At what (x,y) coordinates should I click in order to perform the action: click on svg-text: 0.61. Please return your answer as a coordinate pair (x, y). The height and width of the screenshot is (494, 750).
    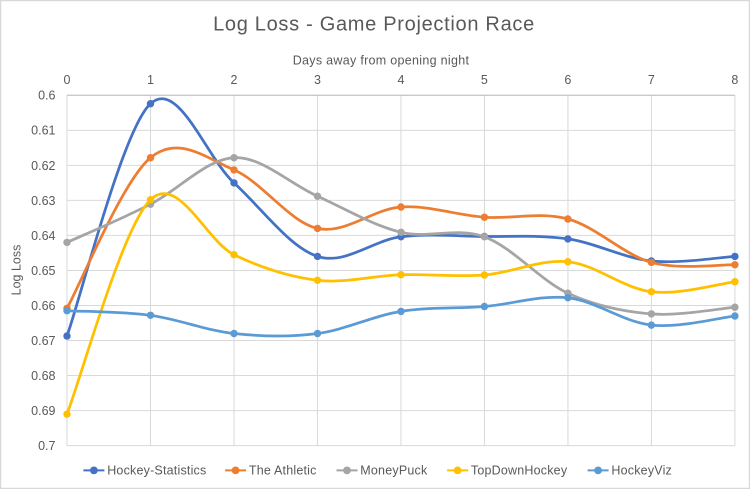
    Looking at the image, I should click on (43, 131).